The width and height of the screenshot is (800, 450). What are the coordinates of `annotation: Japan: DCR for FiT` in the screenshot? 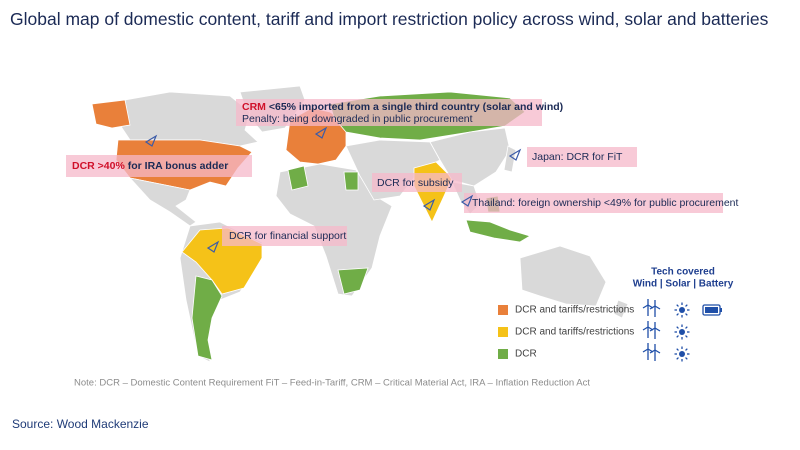 It's located at (577, 157).